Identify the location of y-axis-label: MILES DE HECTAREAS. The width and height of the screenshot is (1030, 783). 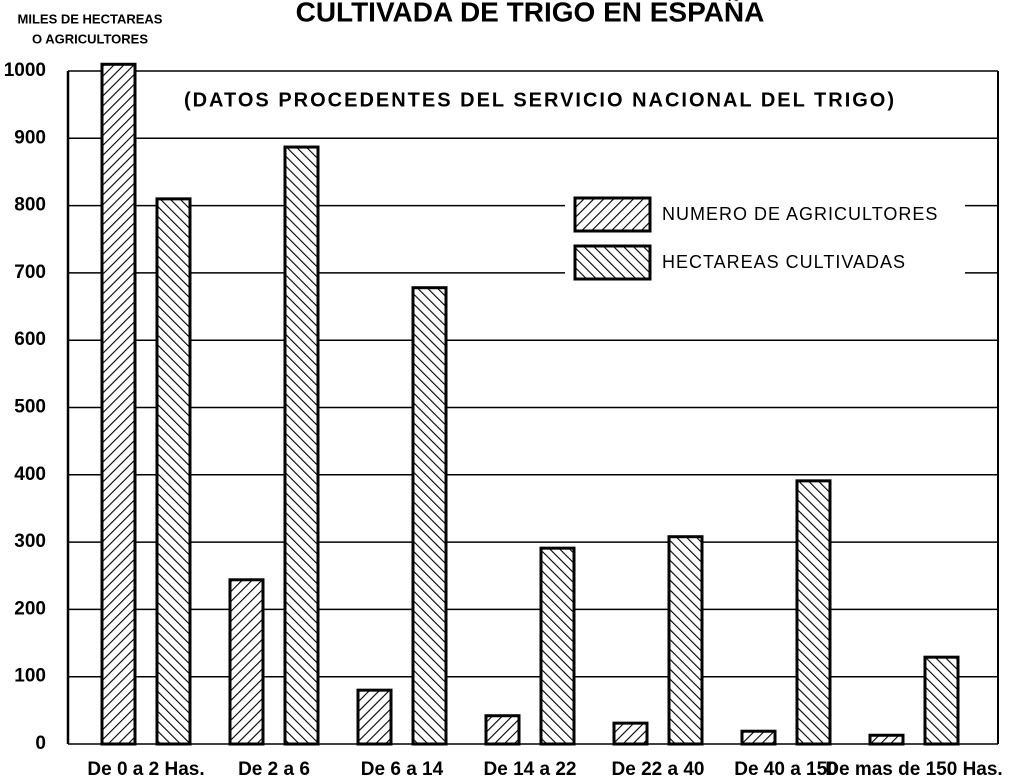
(90, 18).